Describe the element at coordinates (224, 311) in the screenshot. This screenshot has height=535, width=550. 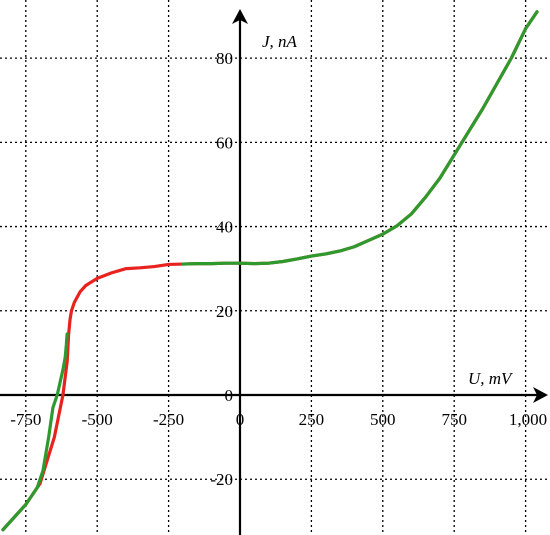
I see `y-tick-label: 20` at that location.